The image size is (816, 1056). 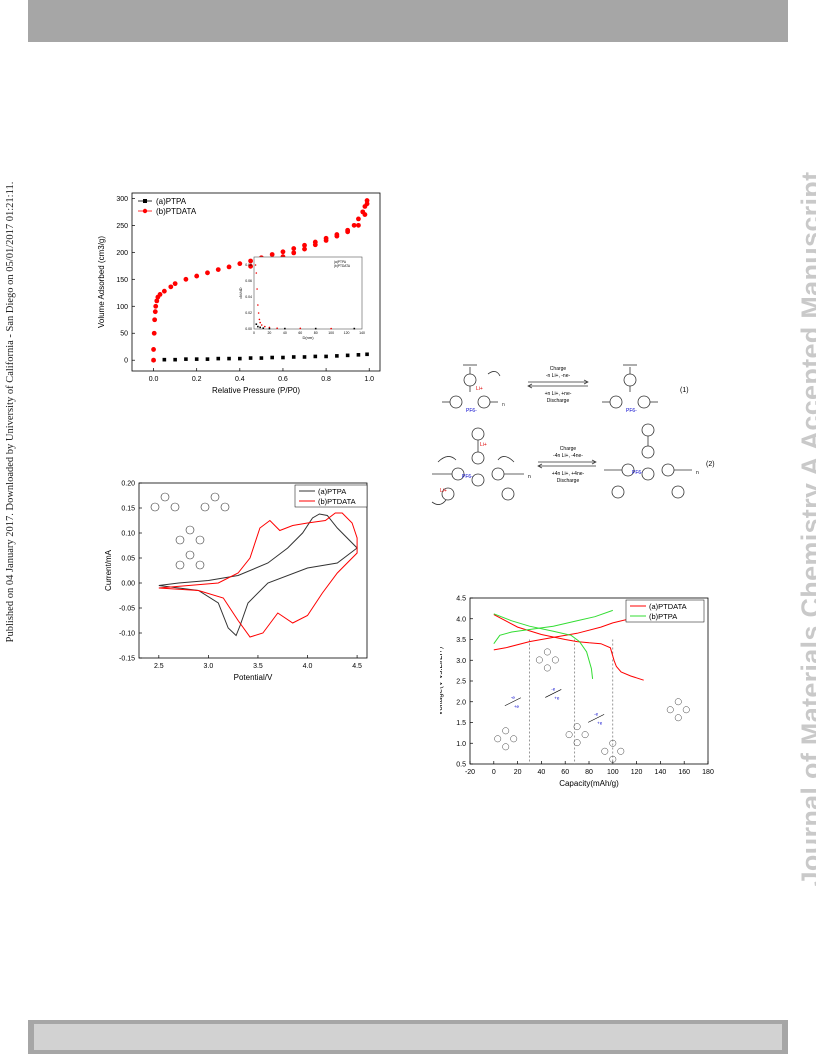 I want to click on x-tick-label: 180, so click(x=708, y=772).